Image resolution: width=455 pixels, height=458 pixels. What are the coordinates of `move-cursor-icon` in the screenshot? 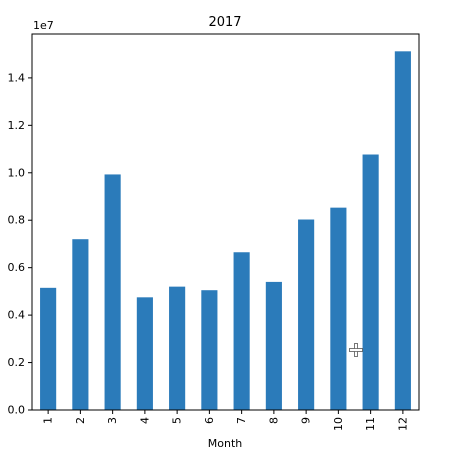 It's located at (356, 350).